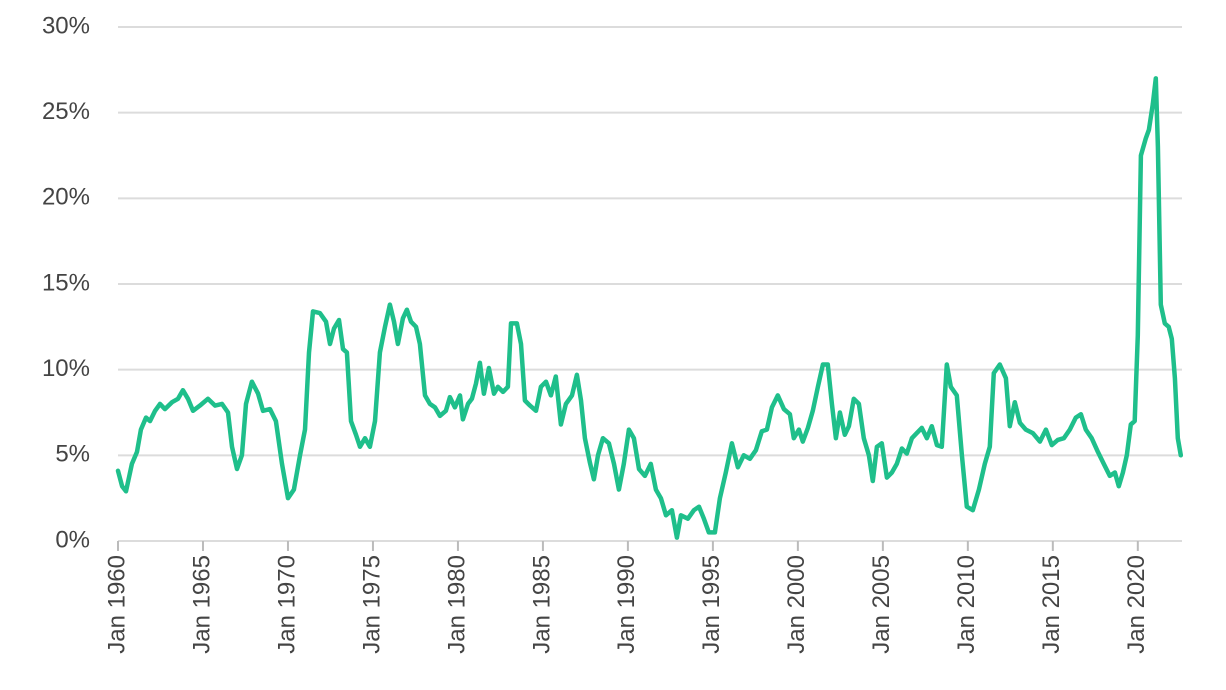  Describe the element at coordinates (72, 454) in the screenshot. I see `y-tick-label: 5%` at that location.